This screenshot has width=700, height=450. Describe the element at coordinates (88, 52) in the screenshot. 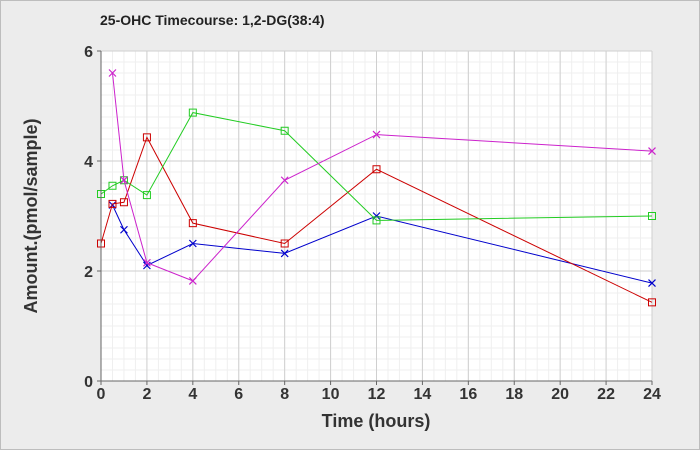

I see `y-tick-label: 6` at that location.